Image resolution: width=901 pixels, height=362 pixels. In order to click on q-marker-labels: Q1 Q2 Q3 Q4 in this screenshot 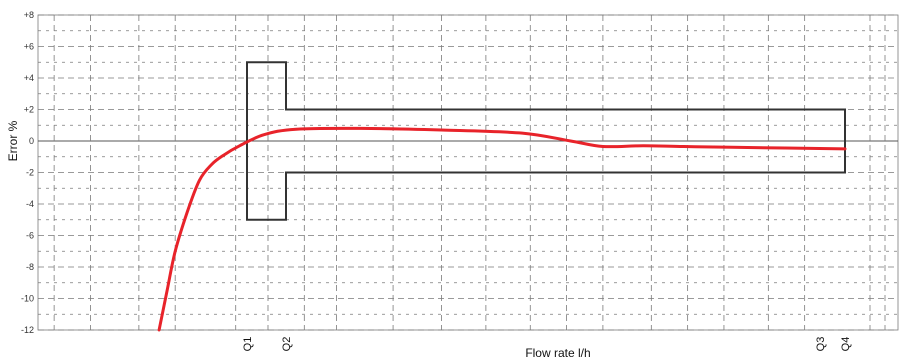, I will do `click(547, 344)`.